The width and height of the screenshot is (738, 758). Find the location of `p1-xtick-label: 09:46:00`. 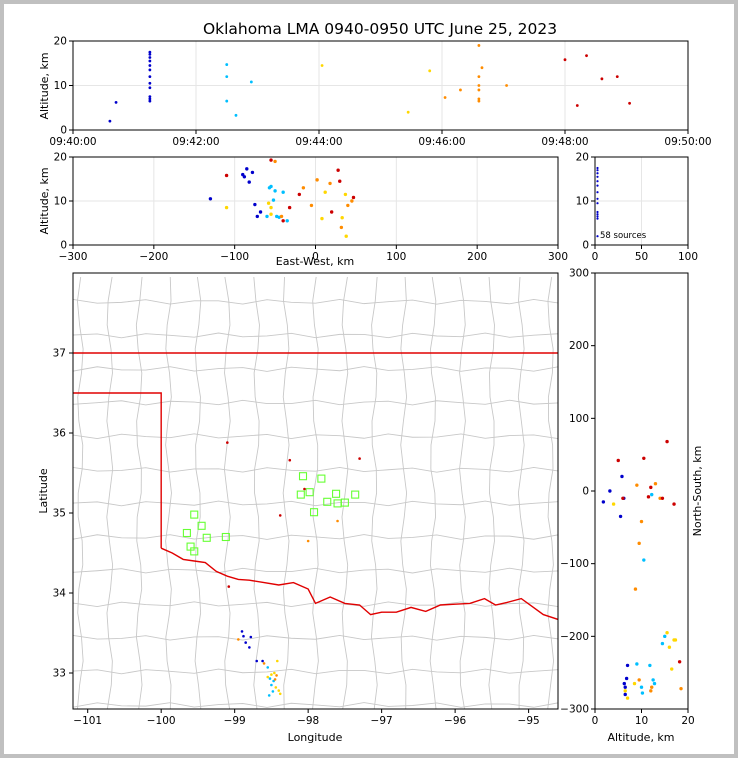

p1-xtick-label: 09:46:00 is located at coordinates (441, 142).